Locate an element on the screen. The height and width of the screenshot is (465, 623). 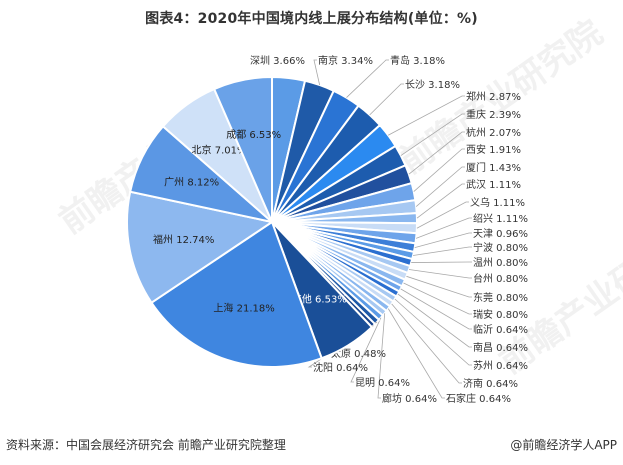
slice-label: 其他 6.53% is located at coordinates (319, 298).